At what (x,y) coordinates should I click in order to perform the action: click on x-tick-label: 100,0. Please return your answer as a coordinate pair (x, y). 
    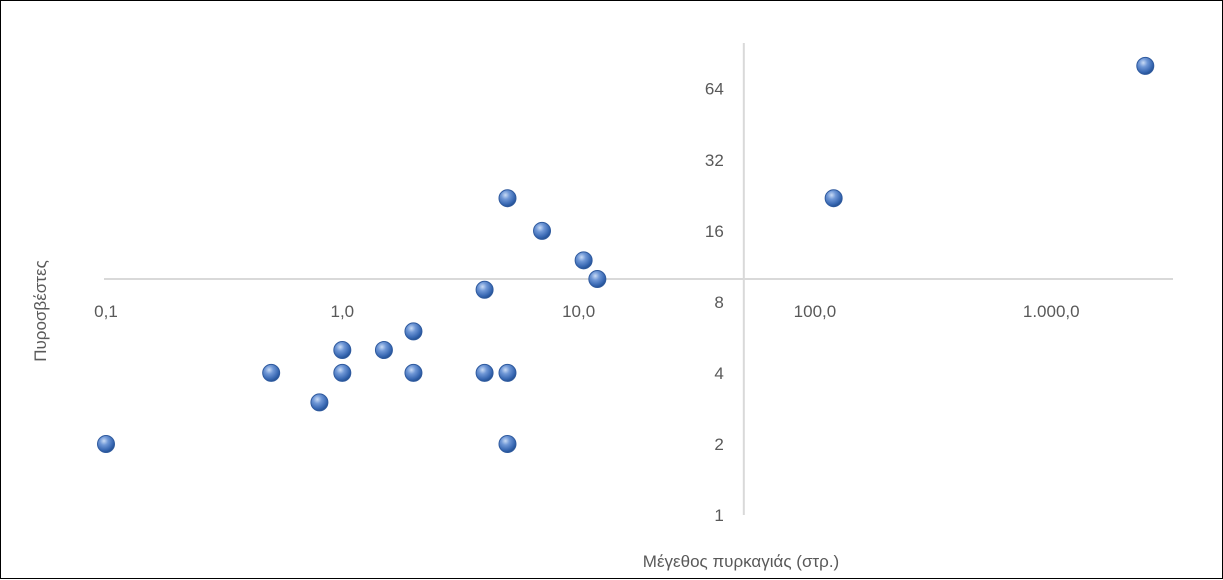
    Looking at the image, I should click on (815, 311).